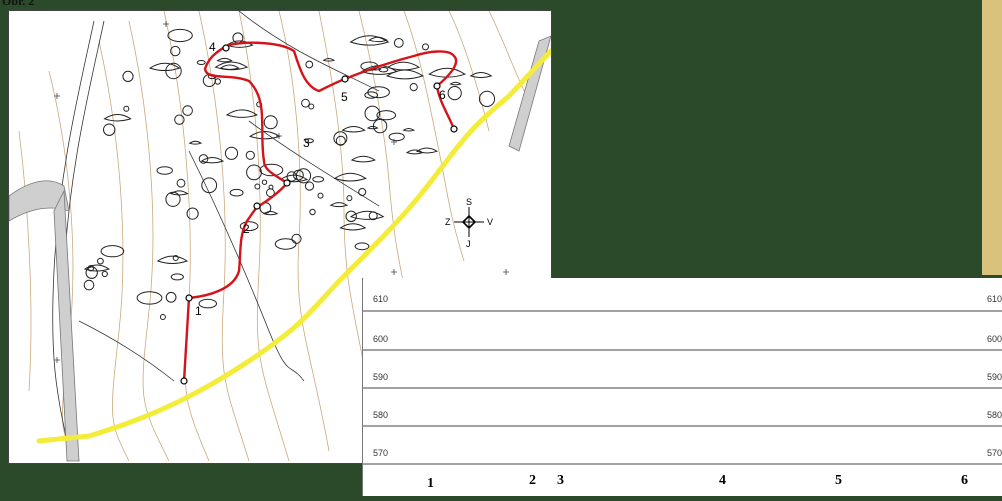  I want to click on compass-east: V, so click(490, 222).